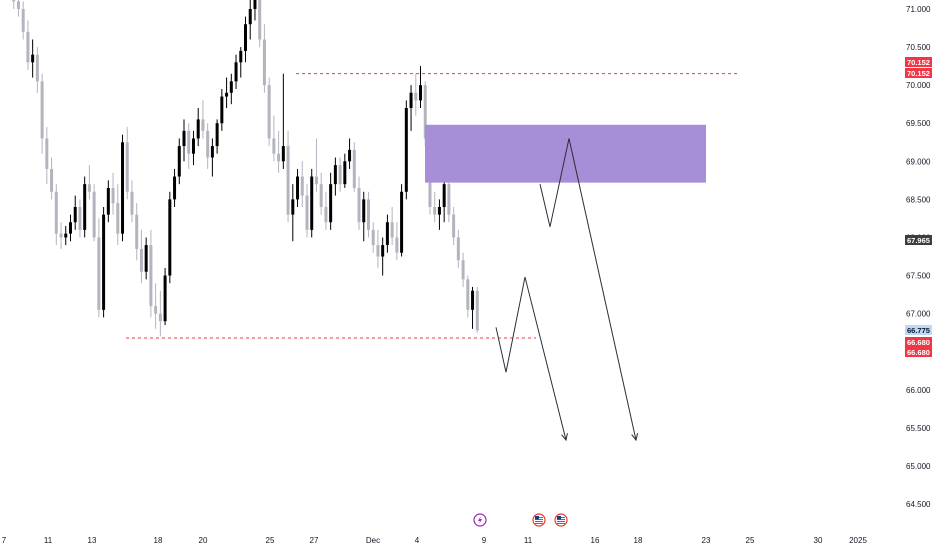 This screenshot has width=932, height=555. Describe the element at coordinates (918, 504) in the screenshot. I see `y-tick-label: 64.500` at that location.